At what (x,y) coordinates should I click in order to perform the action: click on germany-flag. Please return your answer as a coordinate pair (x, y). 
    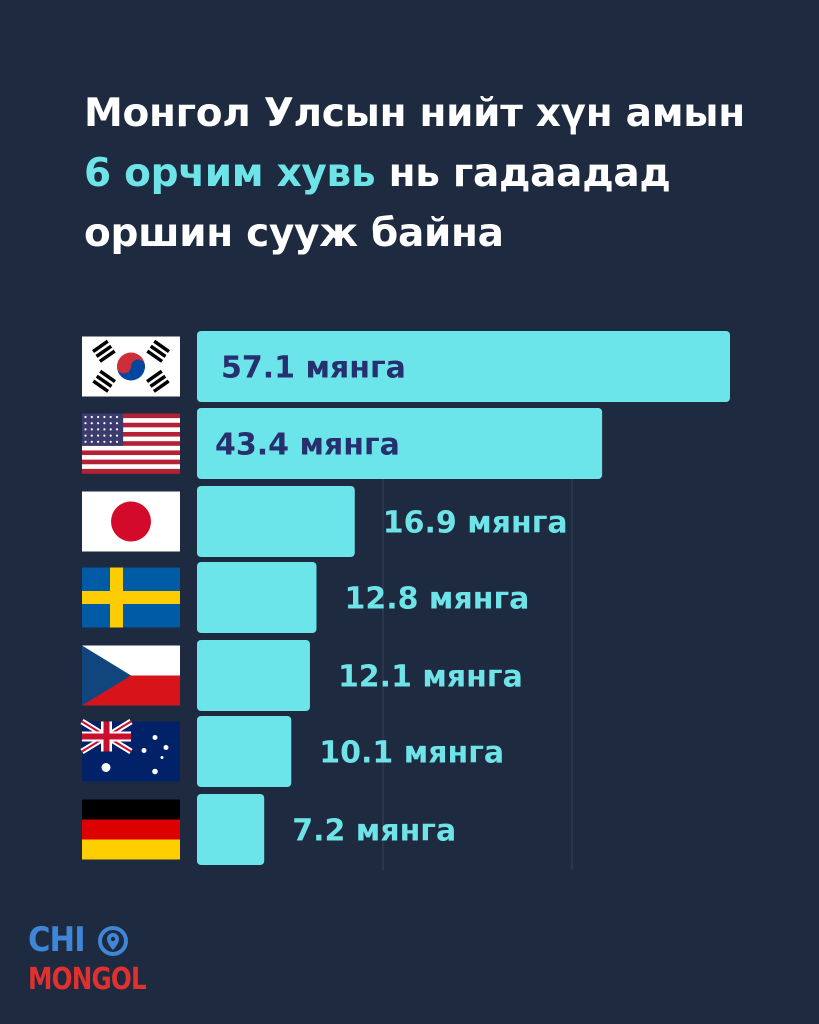
    Looking at the image, I should click on (131, 829).